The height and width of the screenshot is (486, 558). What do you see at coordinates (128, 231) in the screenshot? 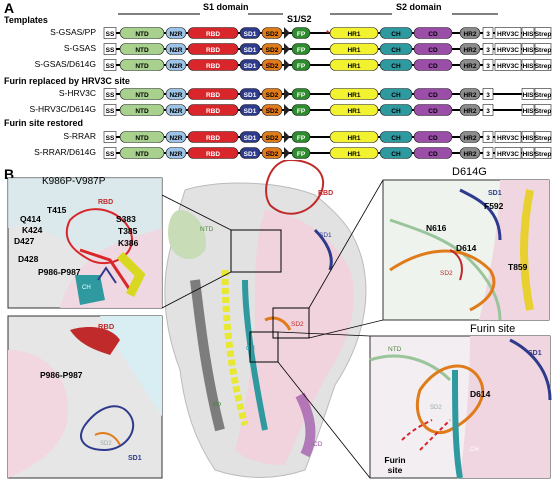
I see `residue-label: T385` at bounding box center [128, 231].